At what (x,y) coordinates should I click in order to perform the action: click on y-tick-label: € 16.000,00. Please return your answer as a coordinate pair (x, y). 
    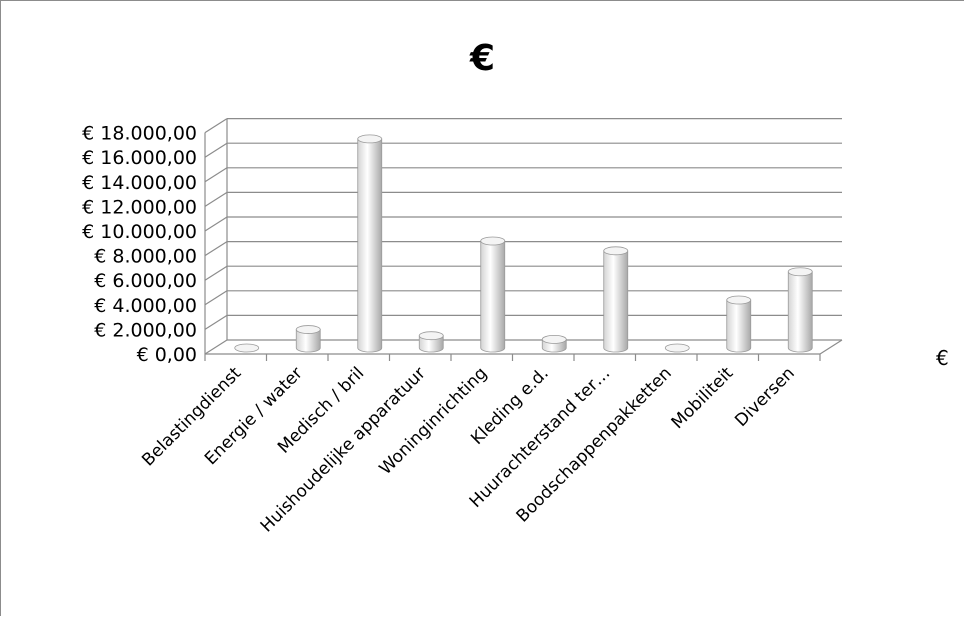
    Looking at the image, I should click on (139, 158).